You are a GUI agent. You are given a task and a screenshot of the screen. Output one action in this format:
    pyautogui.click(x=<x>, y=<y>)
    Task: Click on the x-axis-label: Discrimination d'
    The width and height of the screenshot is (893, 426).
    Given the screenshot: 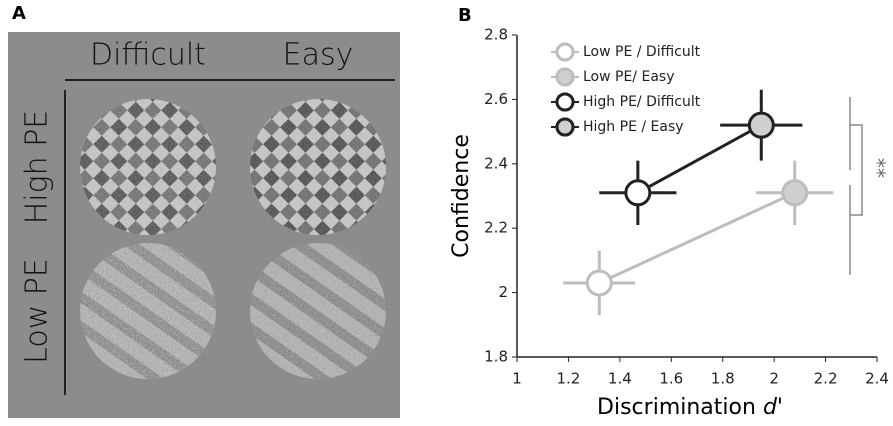 What is the action you would take?
    pyautogui.click(x=690, y=407)
    